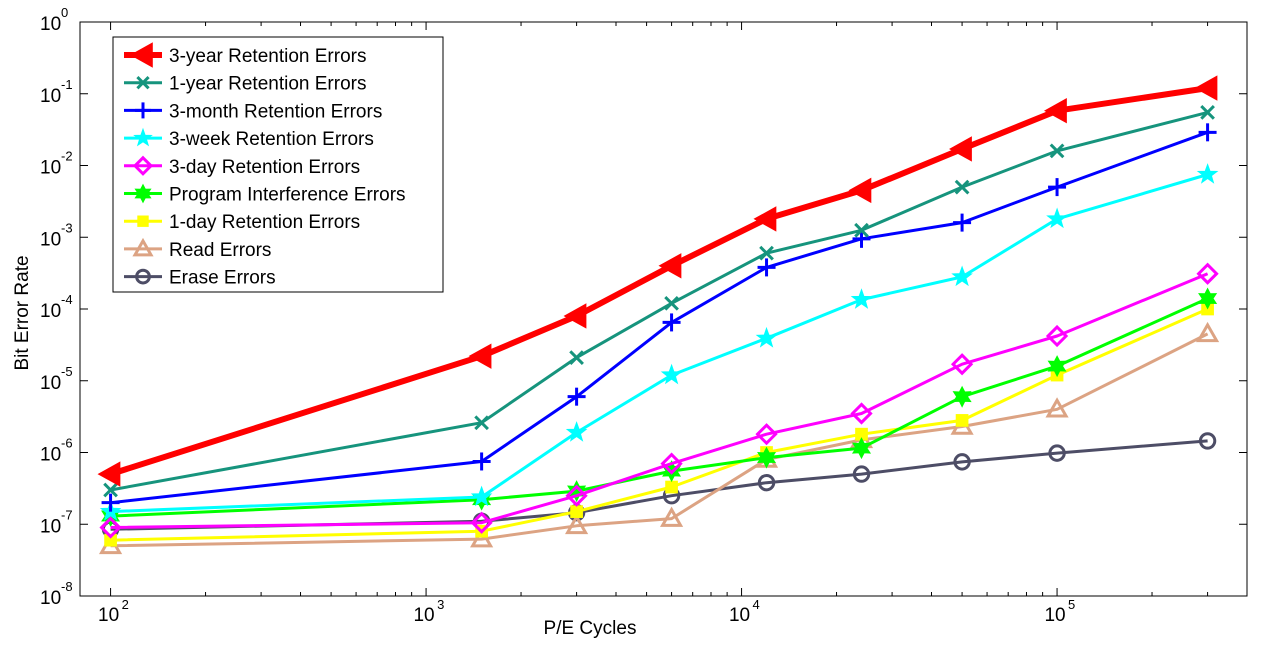 The image size is (1280, 660). What do you see at coordinates (659, 485) in the screenshot?
I see `series-line` at bounding box center [659, 485].